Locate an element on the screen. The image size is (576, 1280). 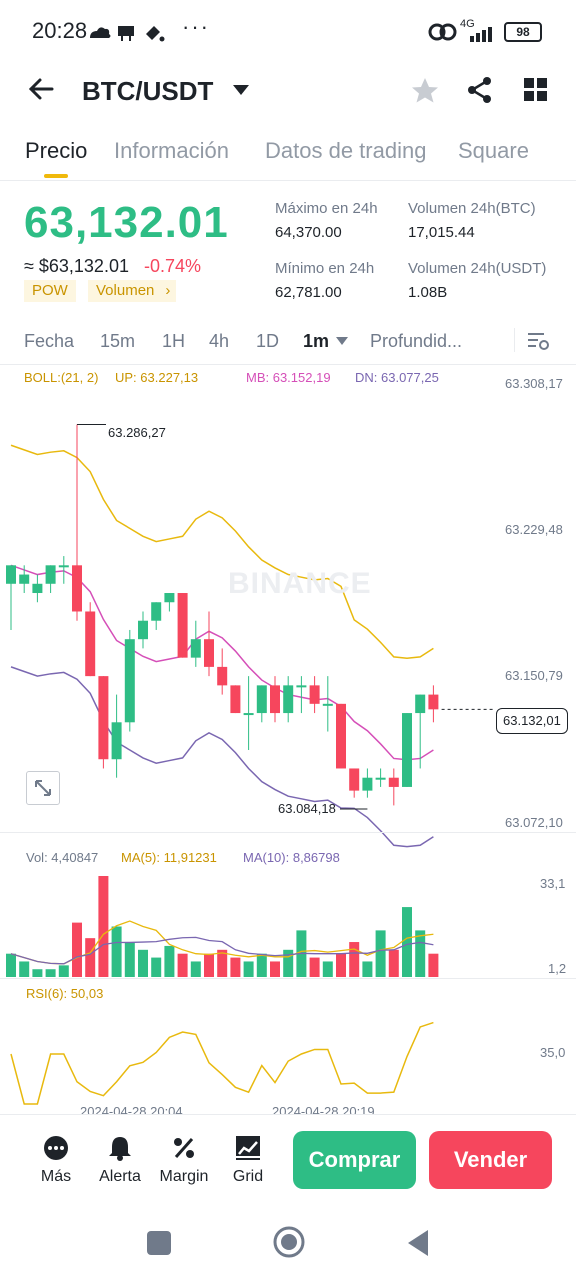
price-change: -0.74% is located at coordinates (173, 266).